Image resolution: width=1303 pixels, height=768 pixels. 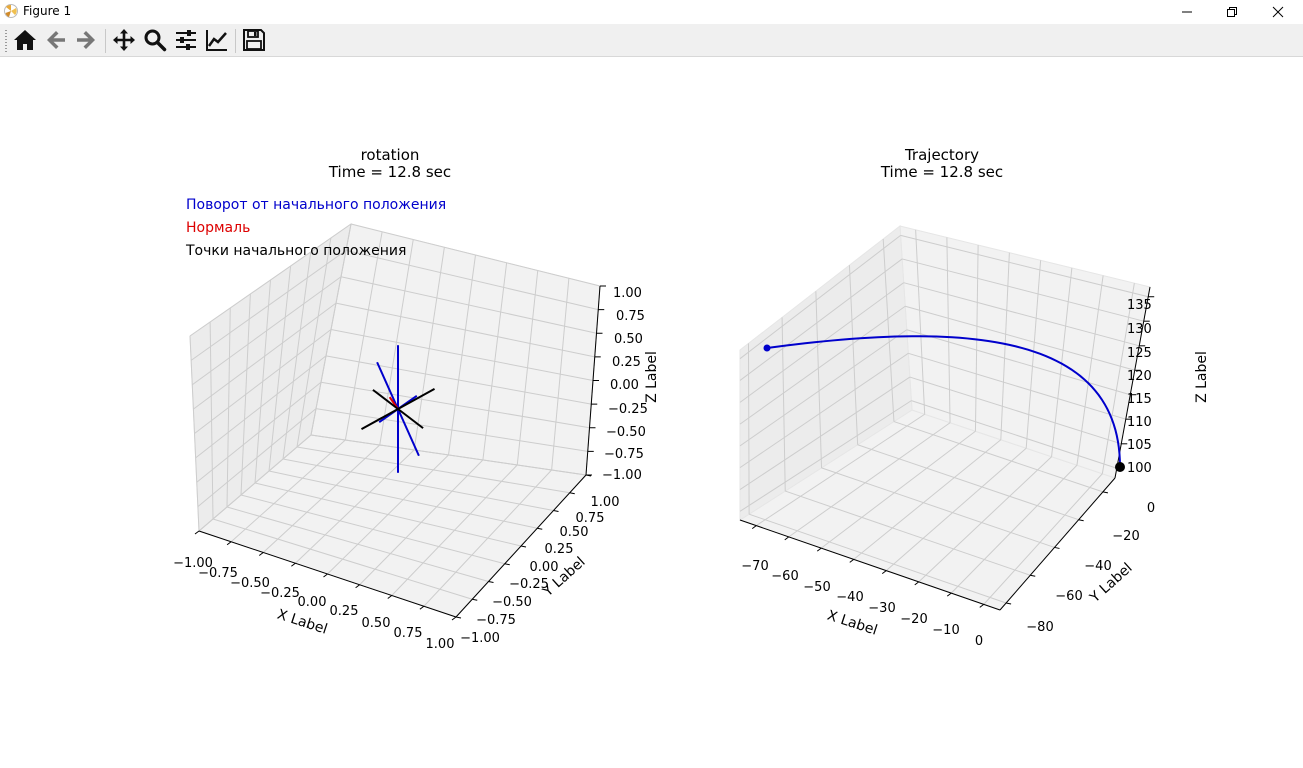 I want to click on z-axis-label: Z Label, so click(x=1202, y=377).